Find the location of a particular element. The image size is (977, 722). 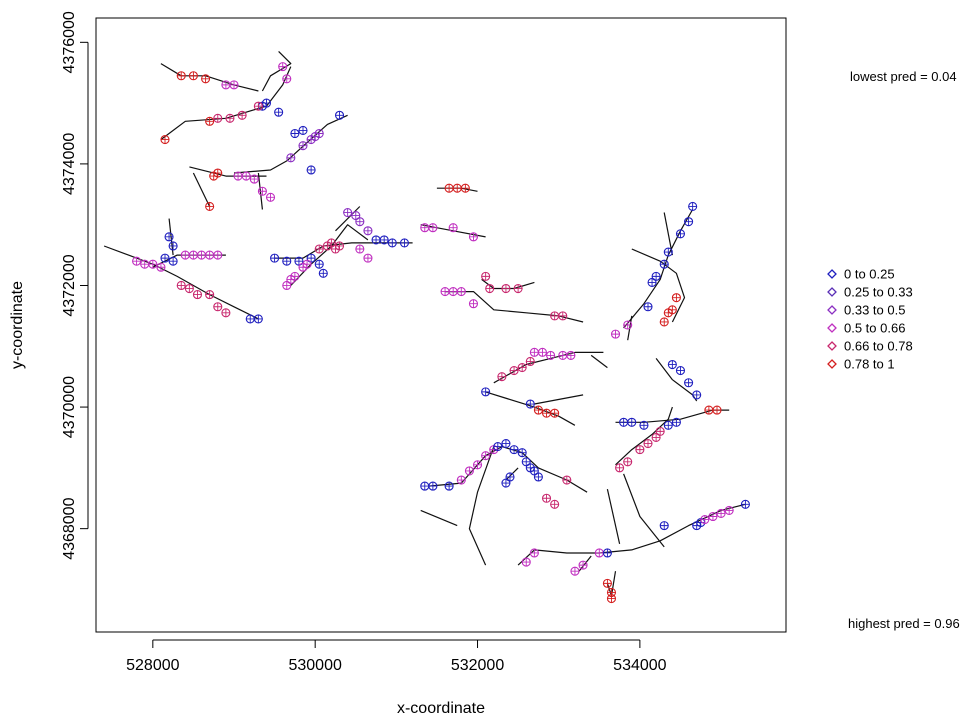

legend-item: 0.78 to 1 is located at coordinates (861, 364).